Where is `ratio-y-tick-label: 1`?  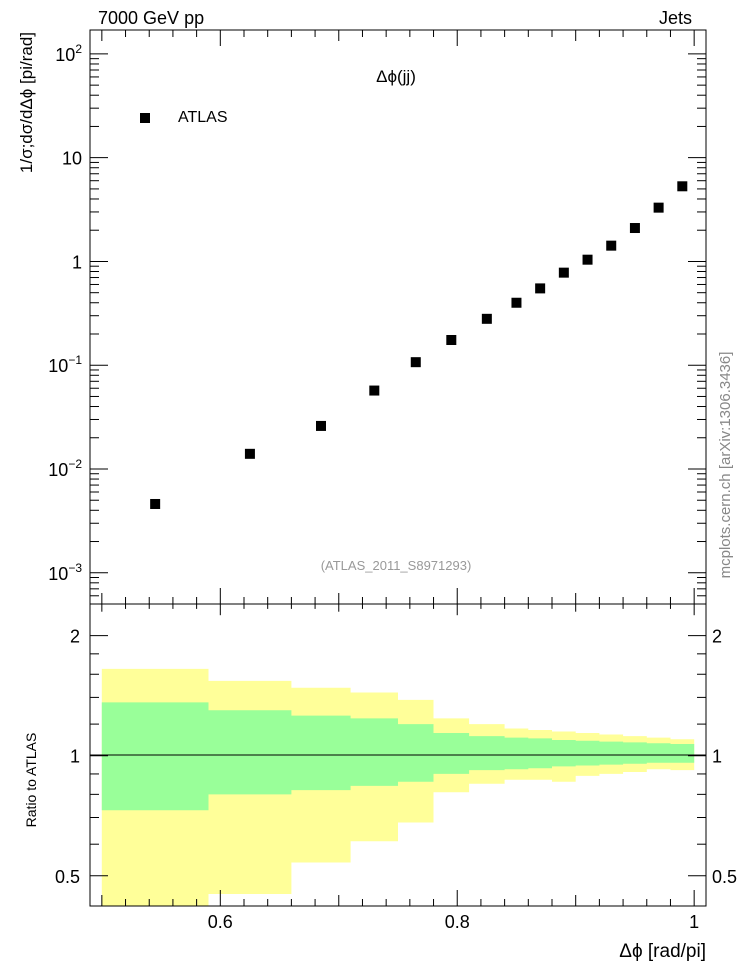
ratio-y-tick-label: 1 is located at coordinates (75, 757).